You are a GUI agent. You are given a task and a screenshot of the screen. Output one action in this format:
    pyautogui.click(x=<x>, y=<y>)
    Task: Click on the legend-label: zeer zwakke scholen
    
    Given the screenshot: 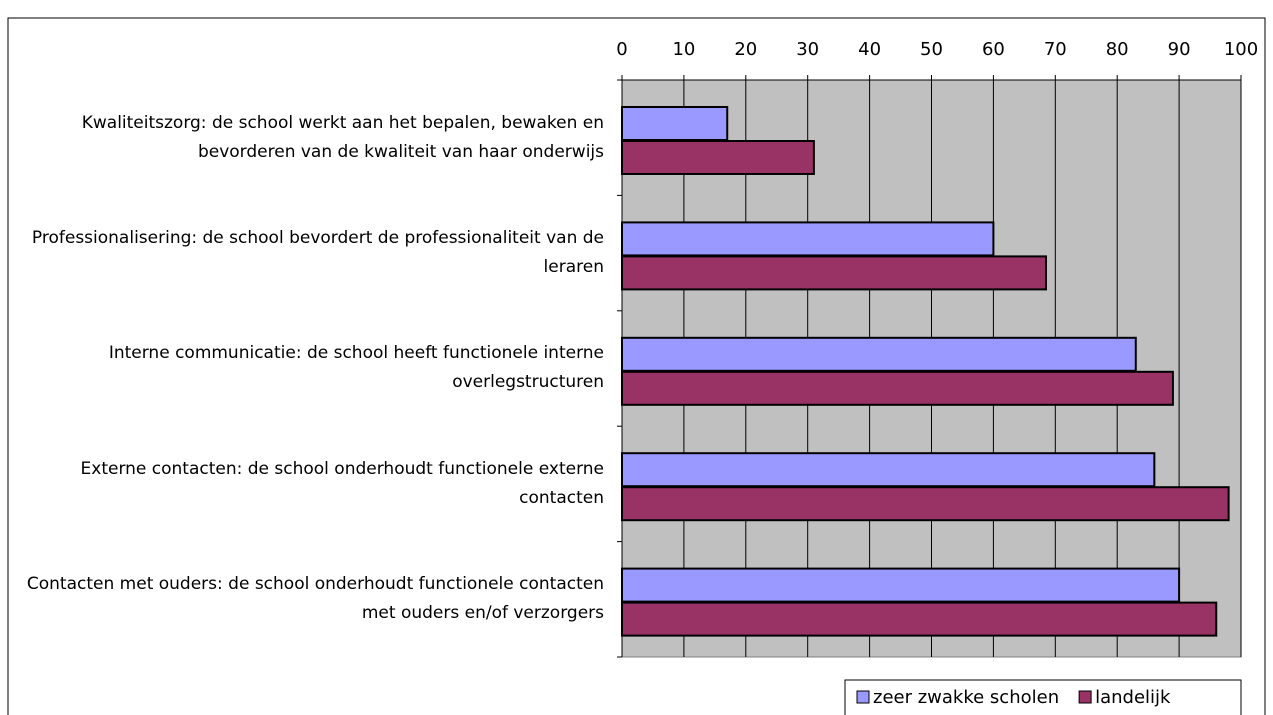 What is the action you would take?
    pyautogui.click(x=966, y=697)
    